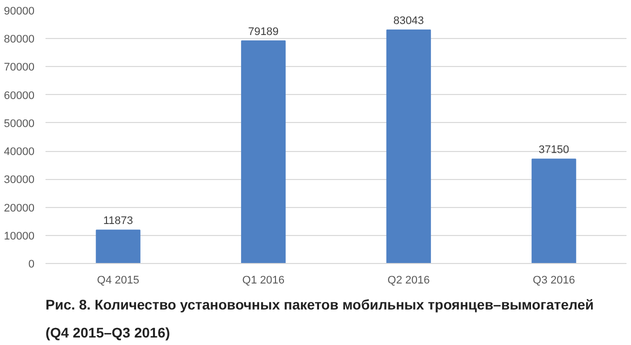 Image resolution: width=631 pixels, height=345 pixels. What do you see at coordinates (19, 68) in the screenshot?
I see `y-tick-label: 70000` at bounding box center [19, 68].